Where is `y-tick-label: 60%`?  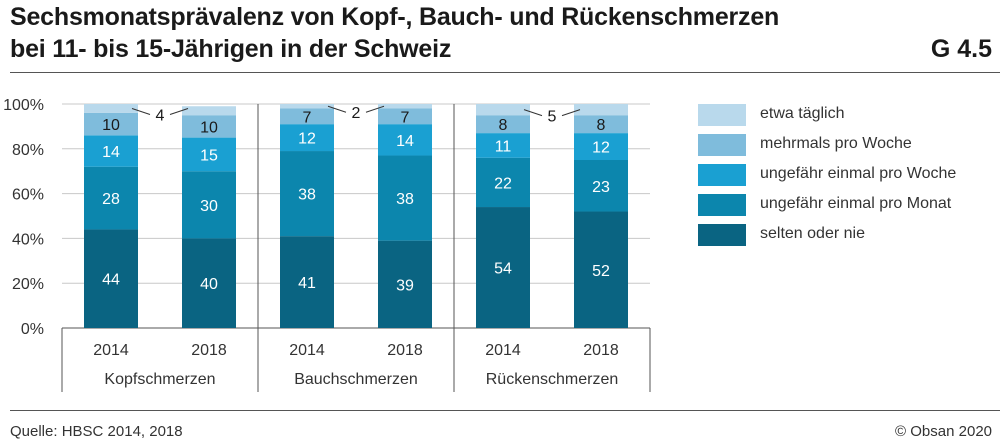 y-tick-label: 60% is located at coordinates (28, 195).